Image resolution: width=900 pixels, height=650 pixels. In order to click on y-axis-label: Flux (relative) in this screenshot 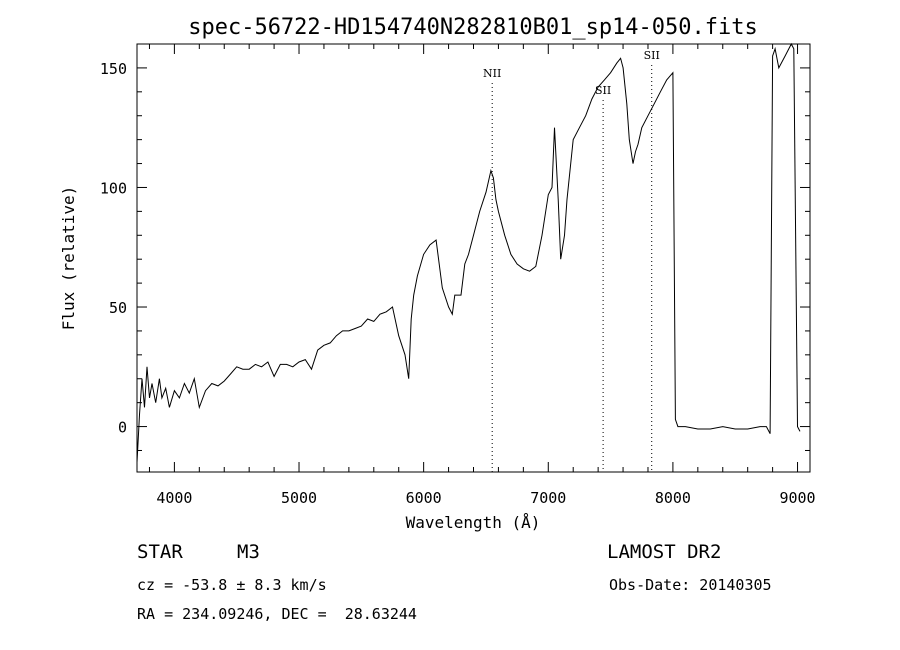, I will do `click(68, 258)`.